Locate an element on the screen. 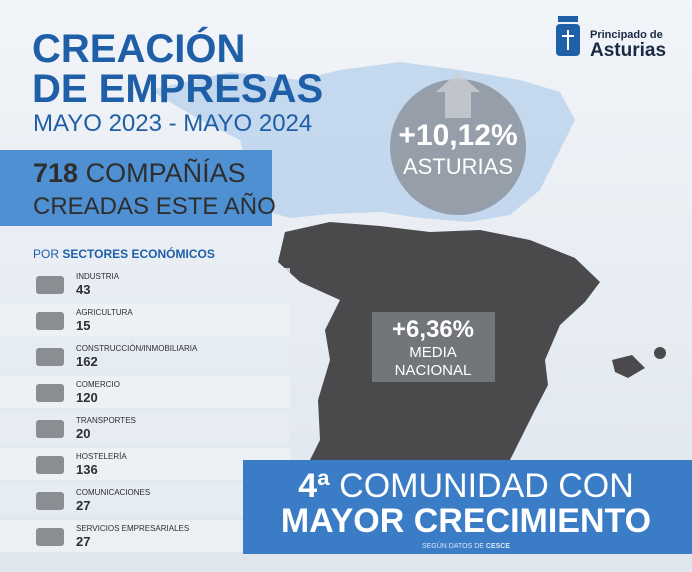  sector-name: COMUNICACIONES is located at coordinates (113, 492).